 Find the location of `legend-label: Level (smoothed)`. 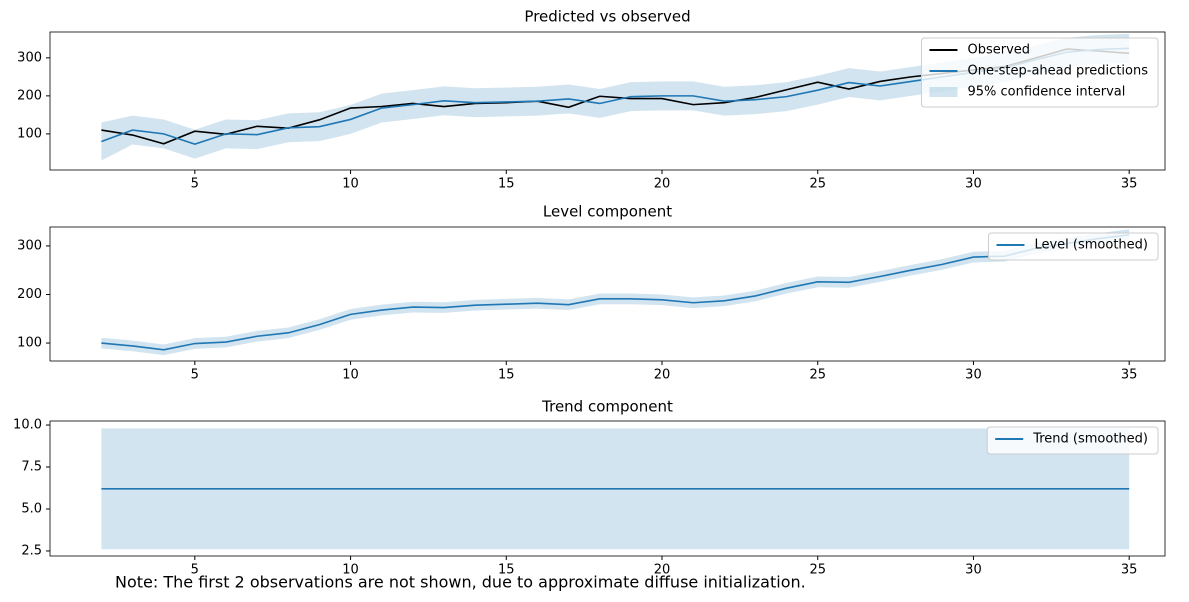

legend-label: Level (smoothed) is located at coordinates (1091, 245).